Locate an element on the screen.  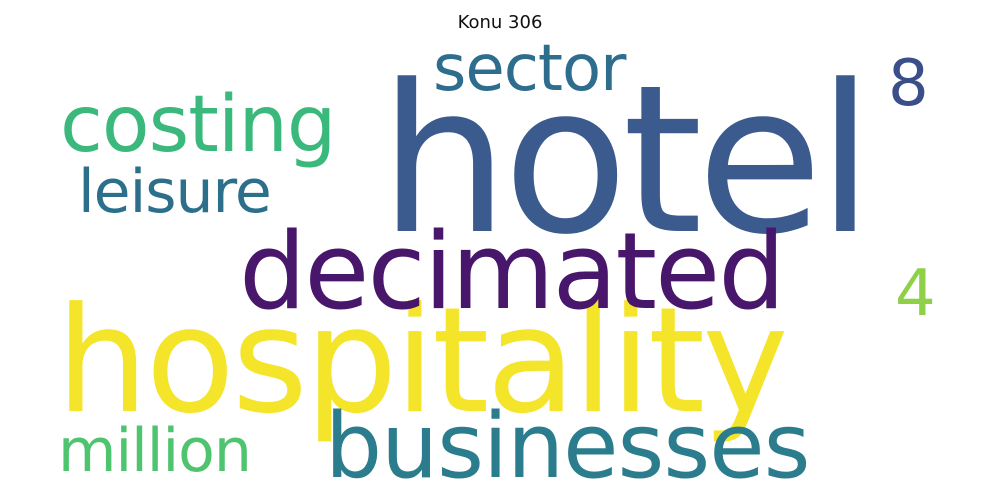
word-million: million is located at coordinates (155, 451).